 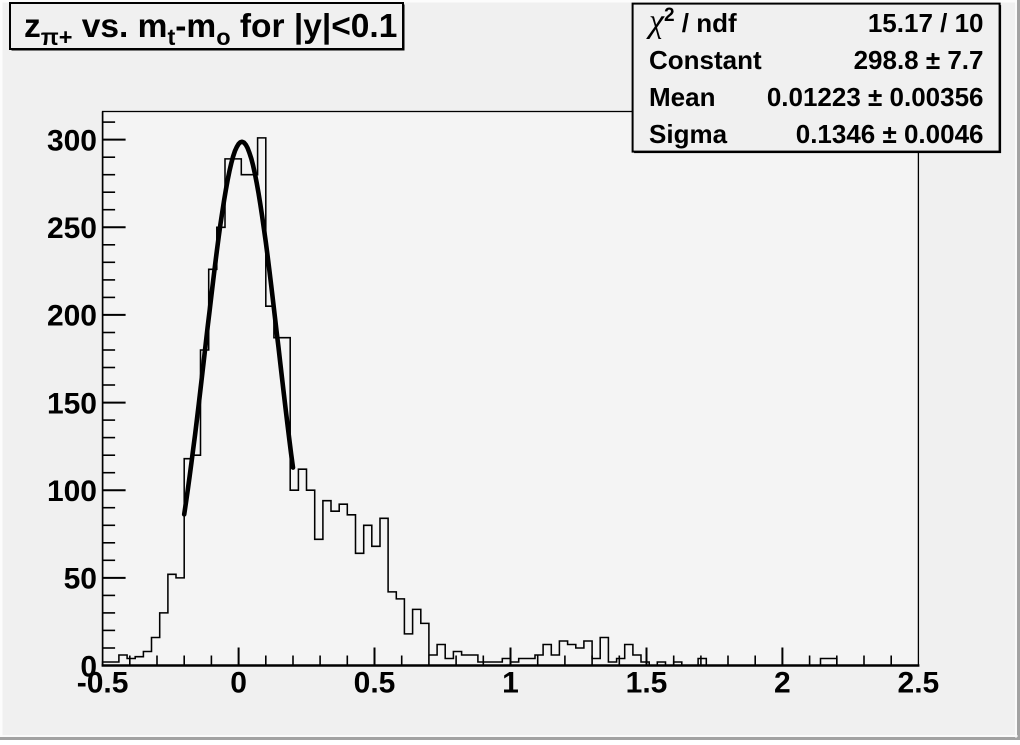 I want to click on svg-text: -0.5, so click(x=103, y=683).